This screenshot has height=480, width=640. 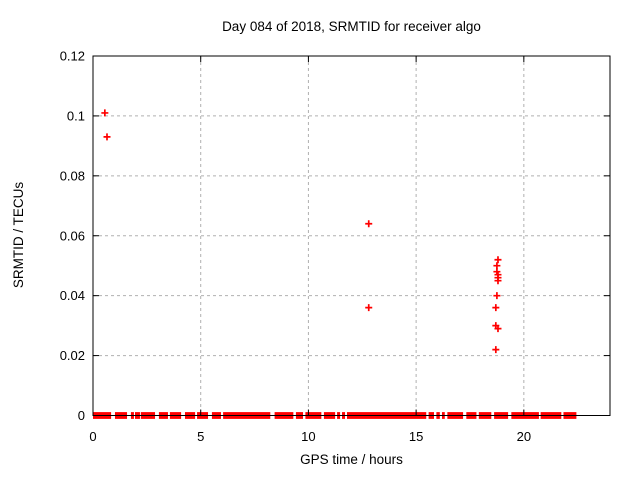 I want to click on y-tick-label: 0, so click(x=81, y=415).